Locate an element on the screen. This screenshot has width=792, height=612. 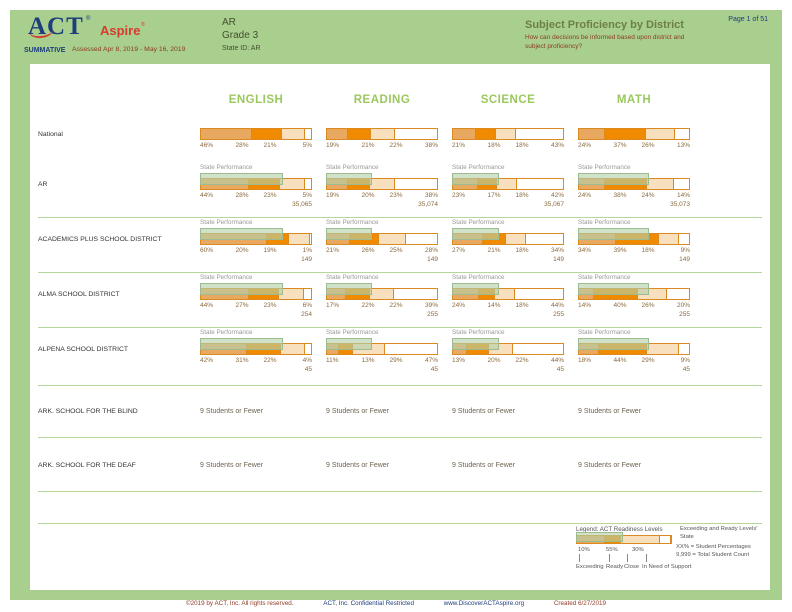
bar-percentages: 19% 20% 23% 38% is located at coordinates (382, 195).